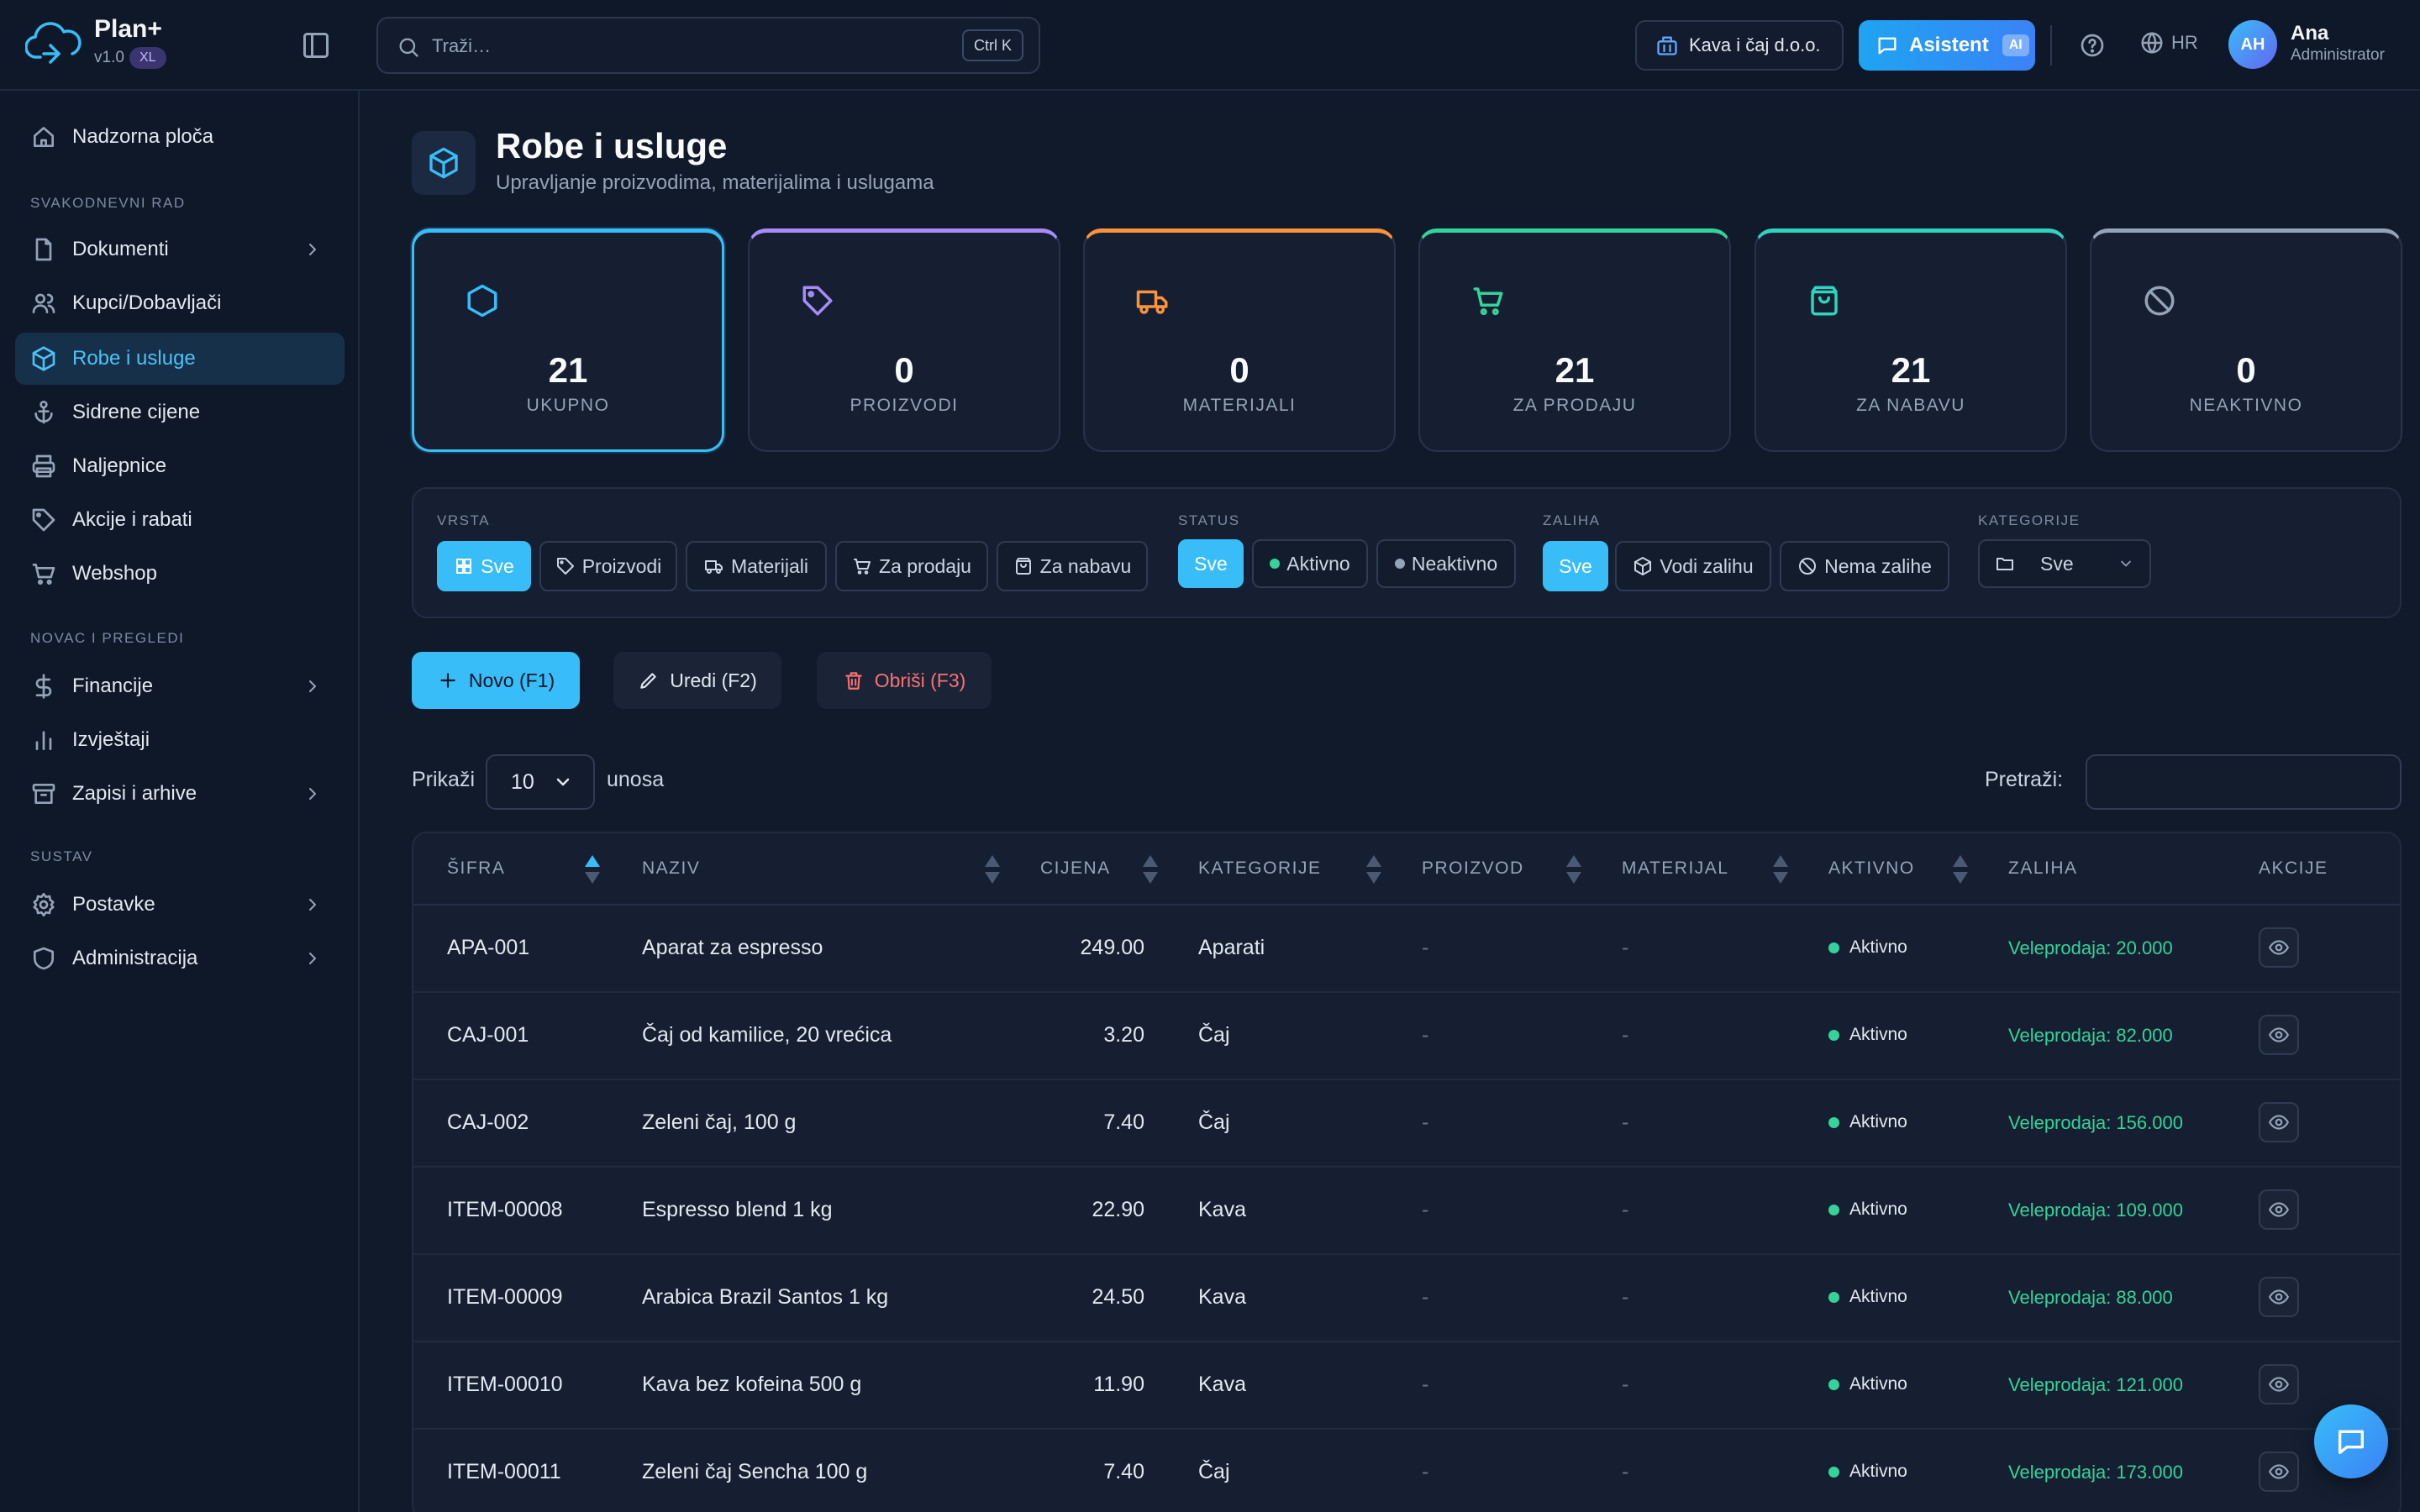 The width and height of the screenshot is (2420, 1512). I want to click on sidebar-item-promotions: Akcije i rabati, so click(180, 520).